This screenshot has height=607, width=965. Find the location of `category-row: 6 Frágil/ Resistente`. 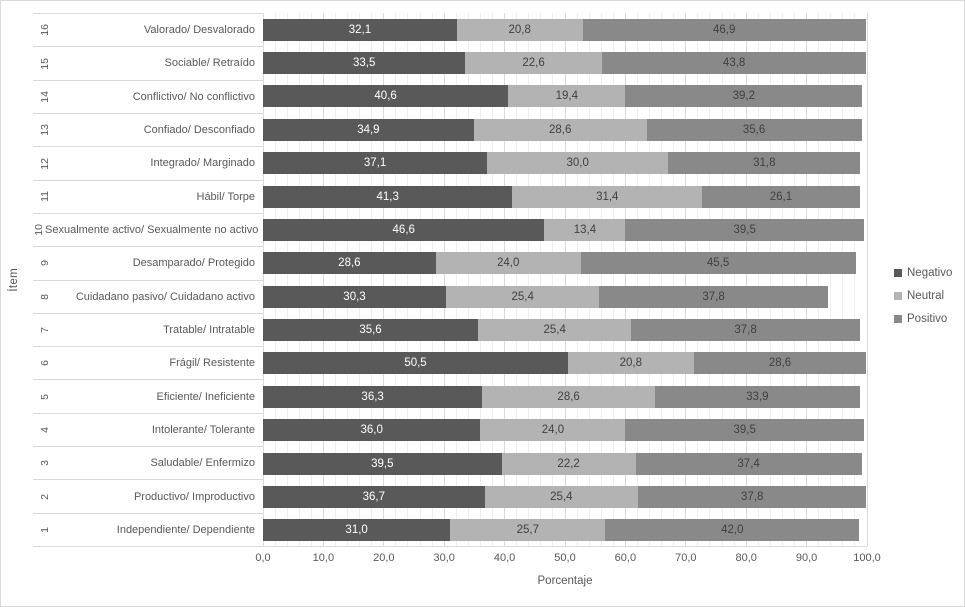

category-row: 6 Frágil/ Resistente is located at coordinates (148, 364).